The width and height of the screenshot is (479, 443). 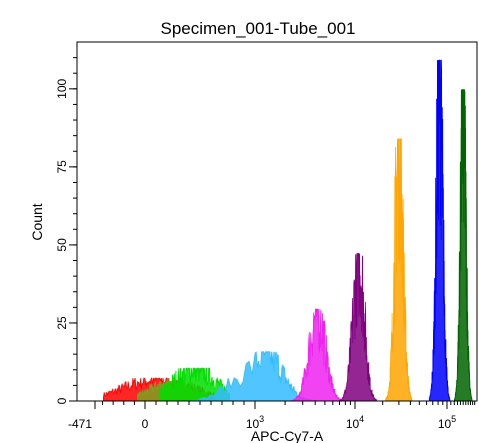 I want to click on x-tick-label: -471, so click(x=80, y=424).